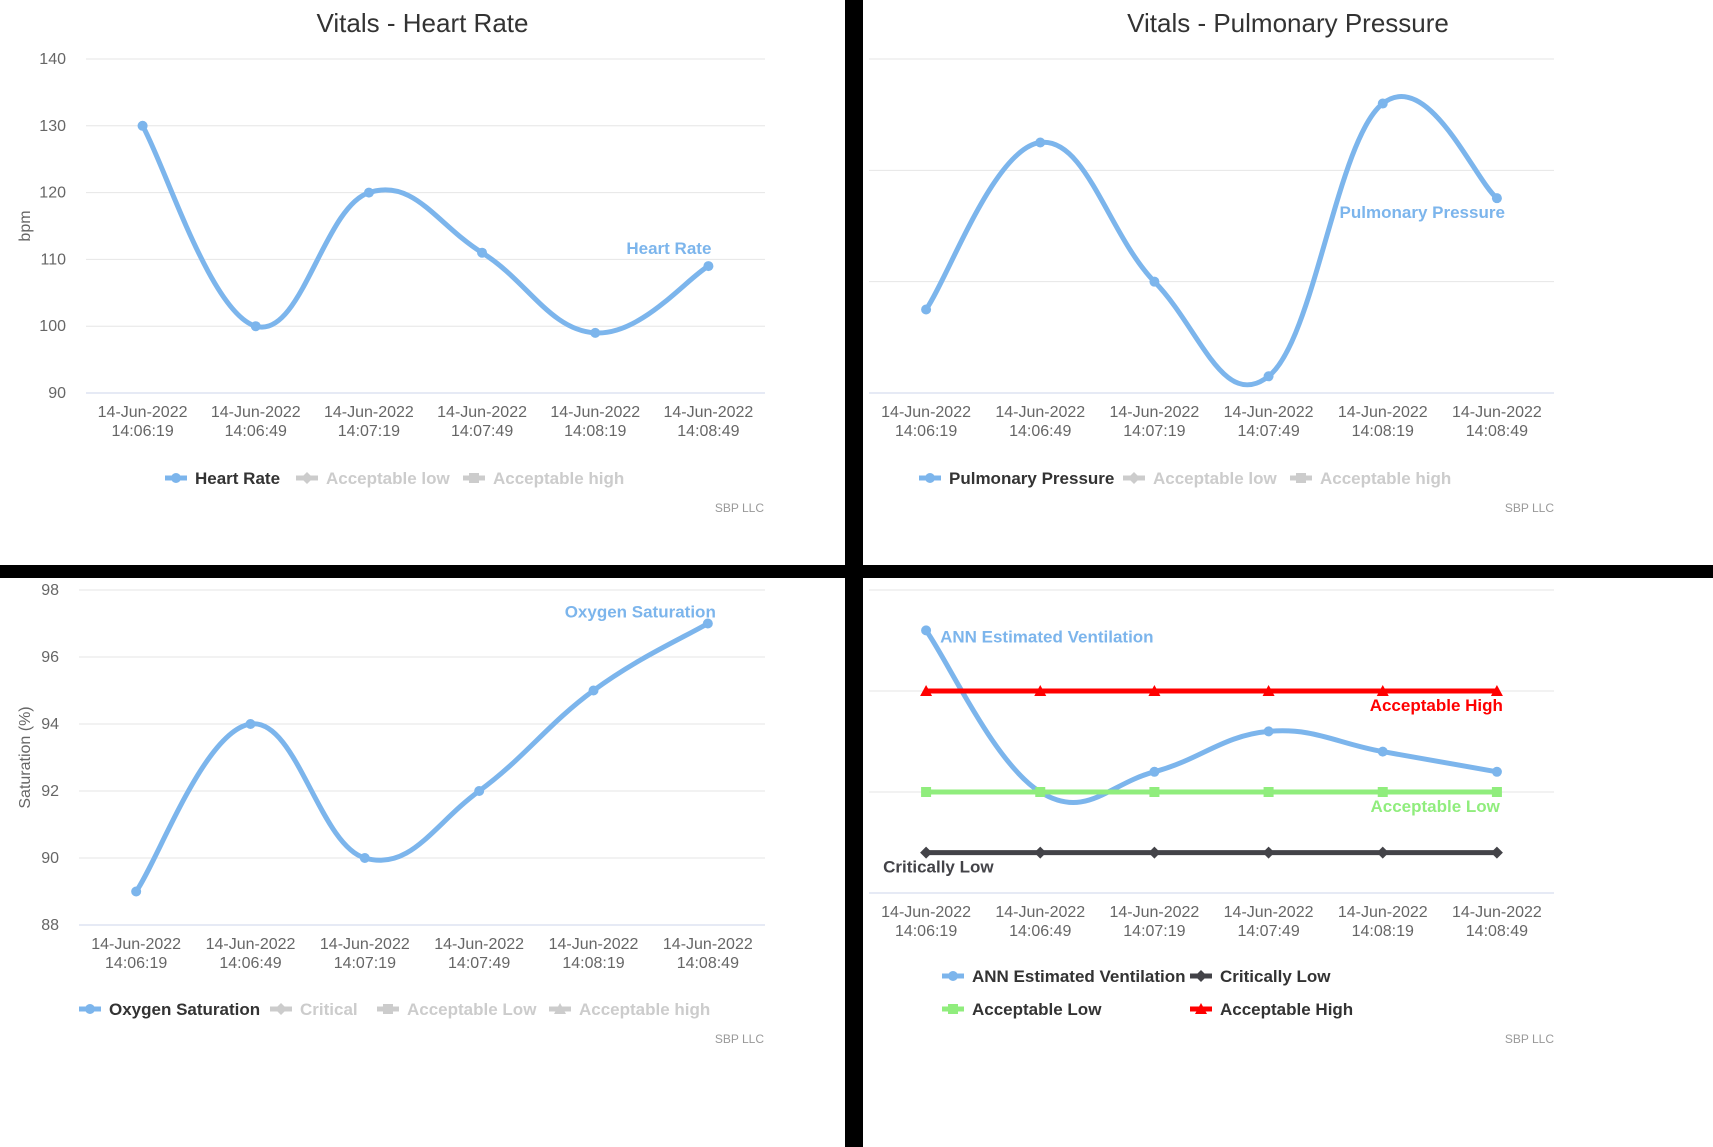  Describe the element at coordinates (52, 59) in the screenshot. I see `y-tick-label: 140` at that location.